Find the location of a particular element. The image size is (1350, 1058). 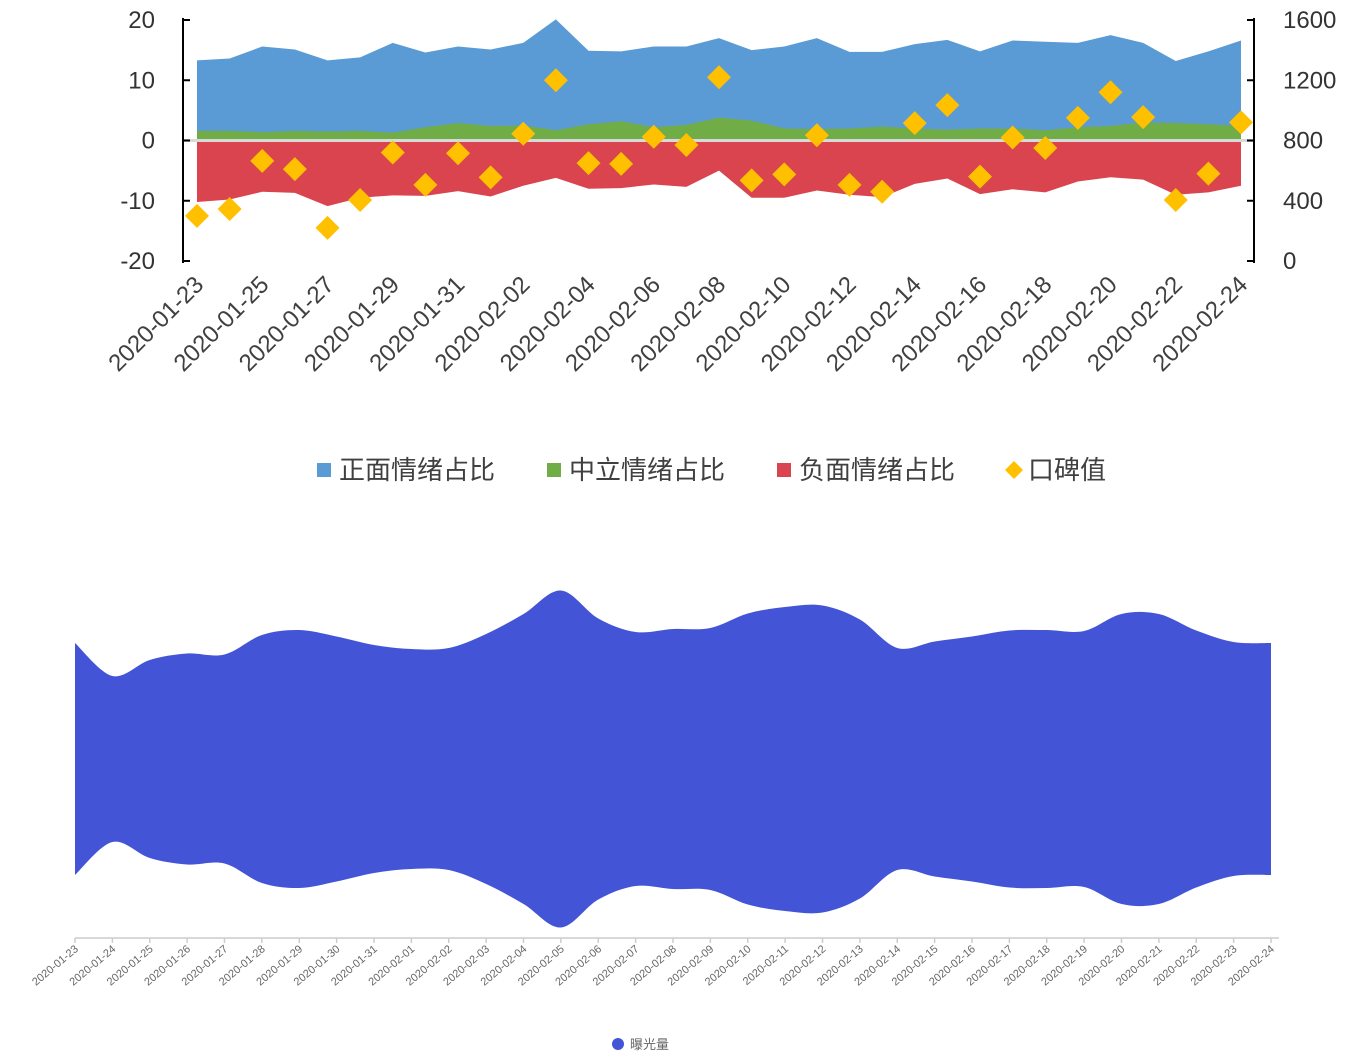

left-tick-label: -10 is located at coordinates (137, 201).